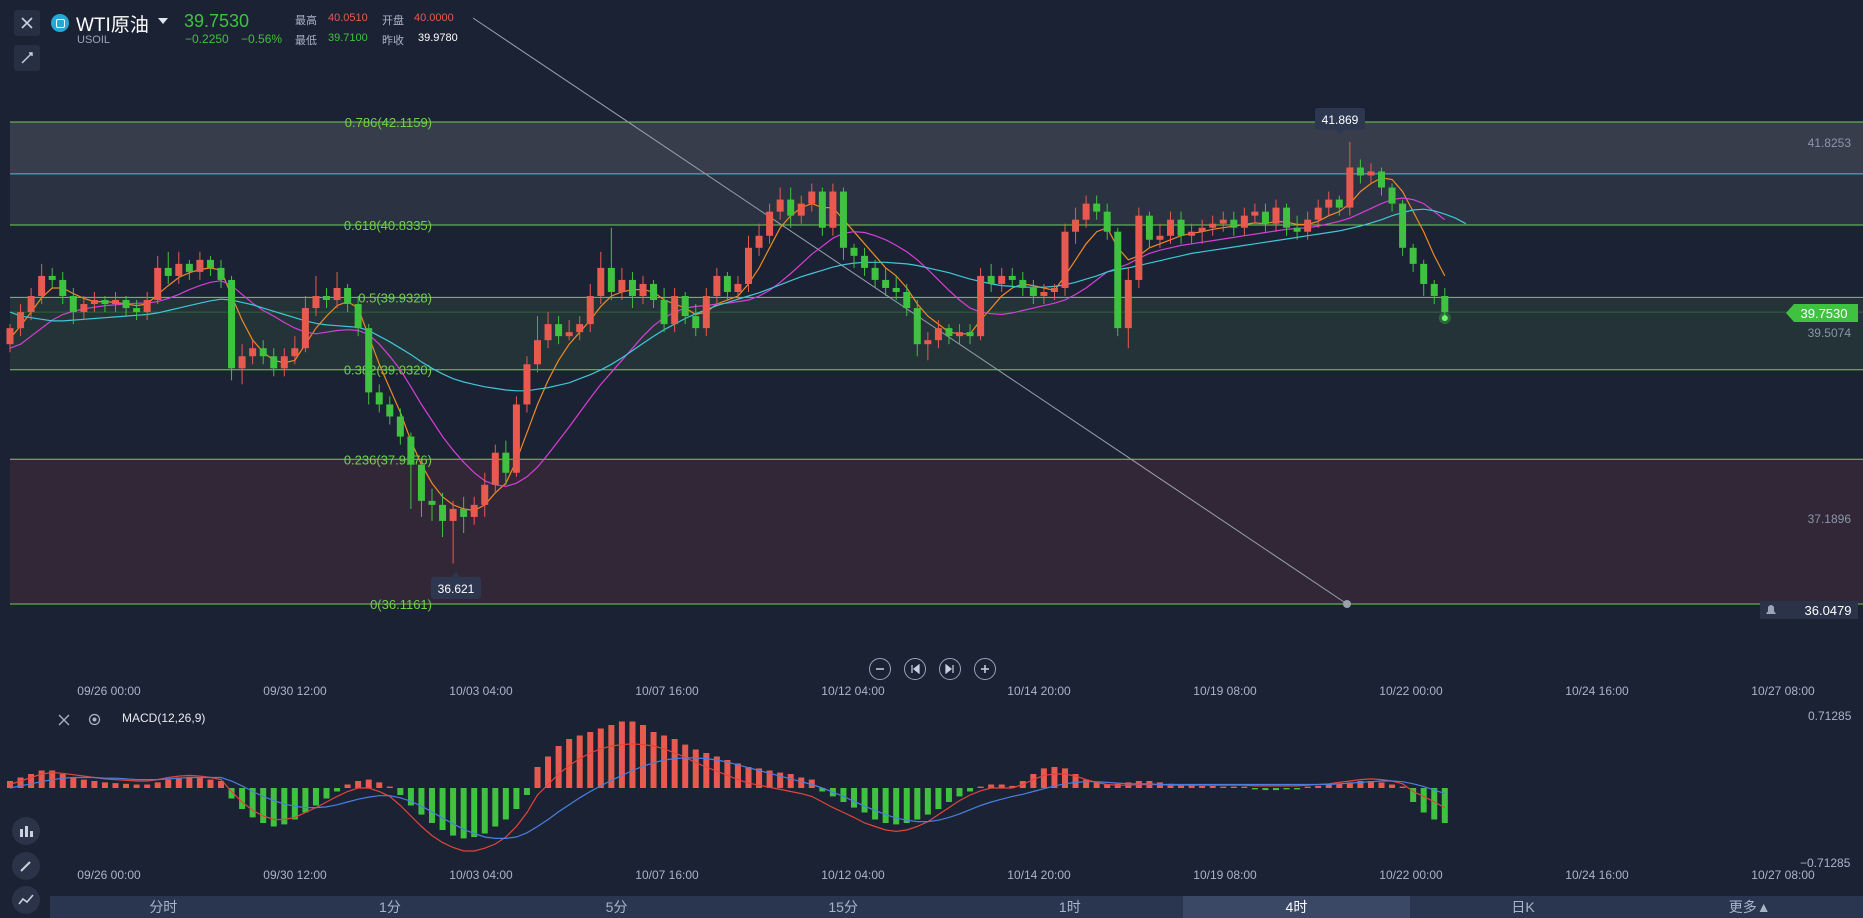  What do you see at coordinates (1347, 604) in the screenshot?
I see `trend-line-handle` at bounding box center [1347, 604].